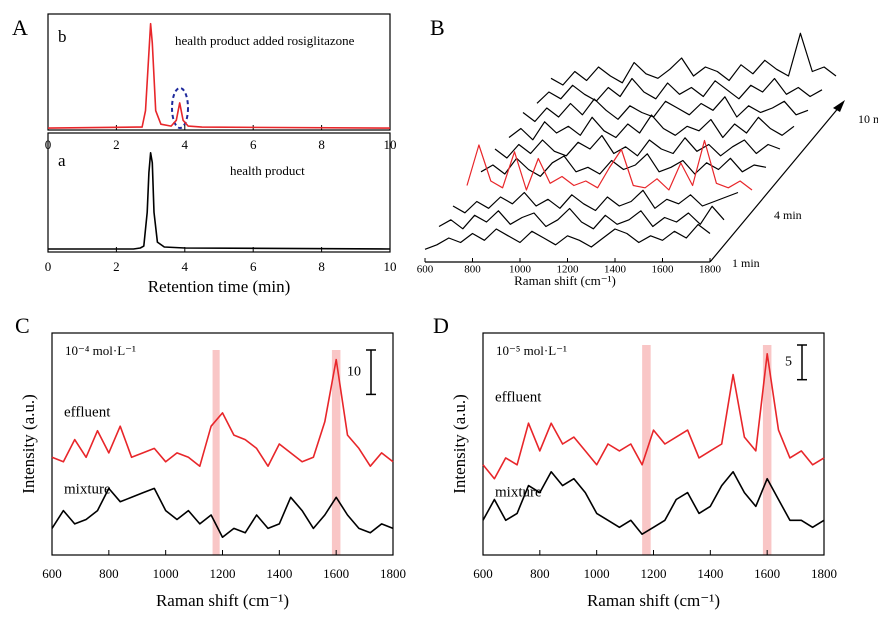  What do you see at coordinates (775, 184) in the screenshot?
I see `depth-axis` at bounding box center [775, 184].